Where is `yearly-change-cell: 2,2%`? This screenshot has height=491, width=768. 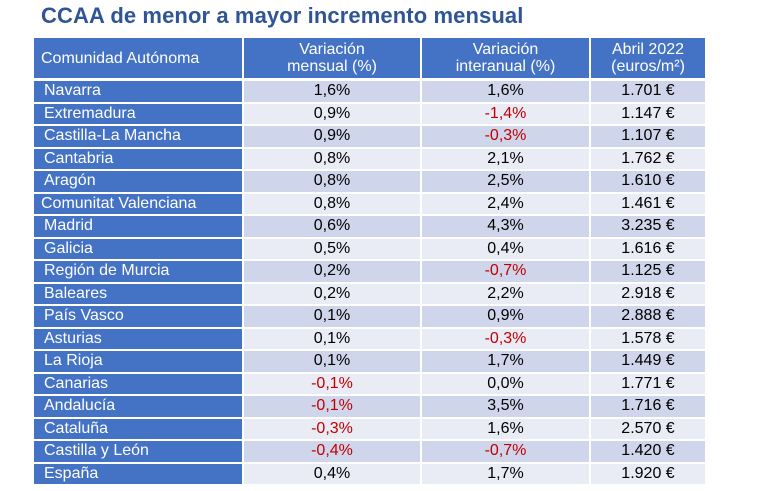 yearly-change-cell: 2,2% is located at coordinates (506, 294).